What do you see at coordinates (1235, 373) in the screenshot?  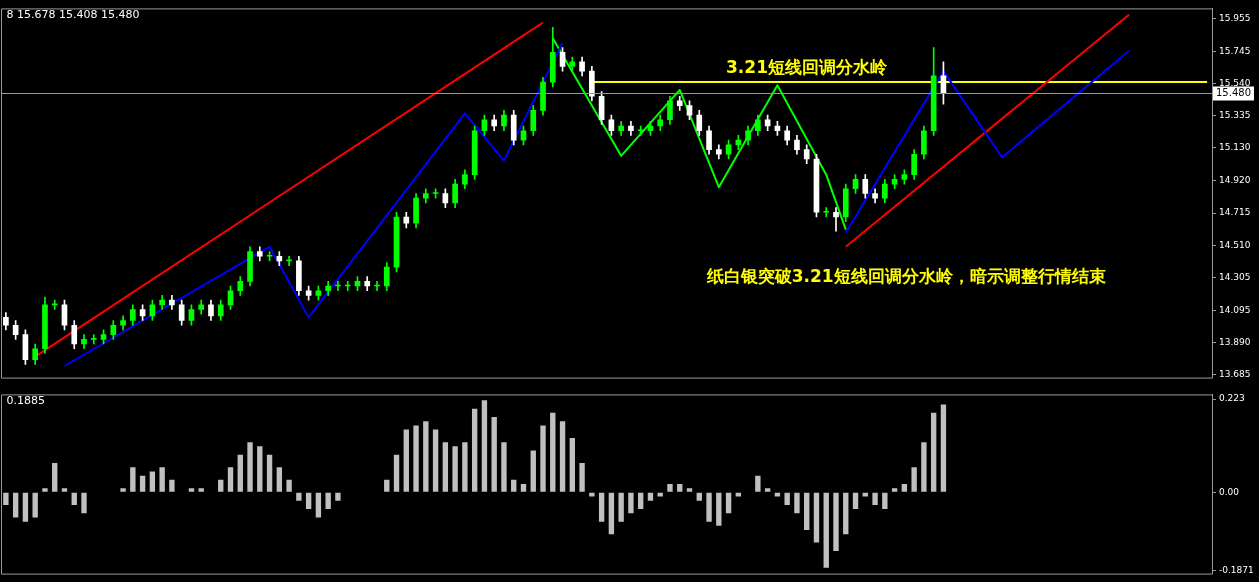 I see `y-tick-label: 13.685` at bounding box center [1235, 373].